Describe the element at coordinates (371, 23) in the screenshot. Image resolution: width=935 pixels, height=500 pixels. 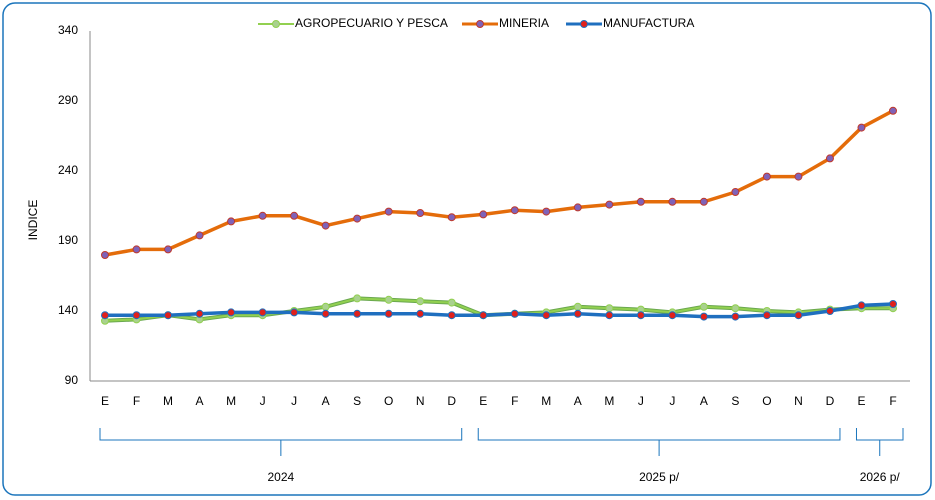
I see `legend-label: AGROPECUARIO Y PESCA` at that location.